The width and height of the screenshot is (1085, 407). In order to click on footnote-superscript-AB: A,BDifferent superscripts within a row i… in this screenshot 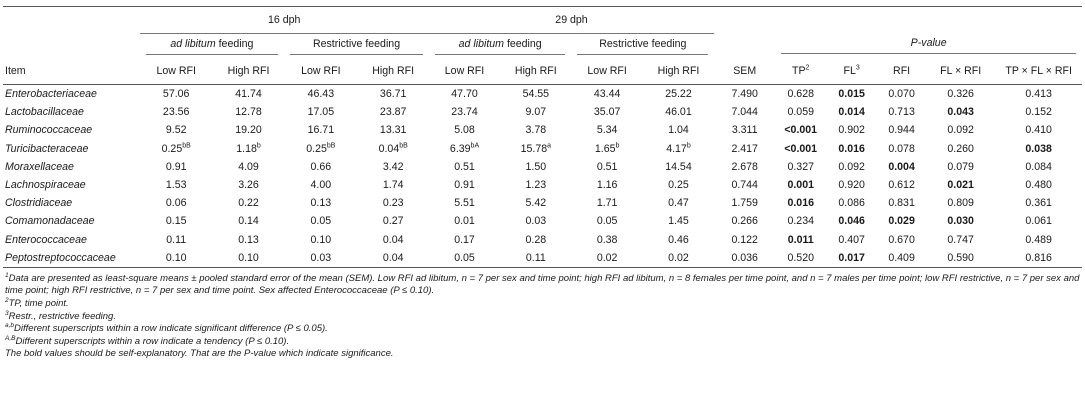, I will do `click(147, 340)`.